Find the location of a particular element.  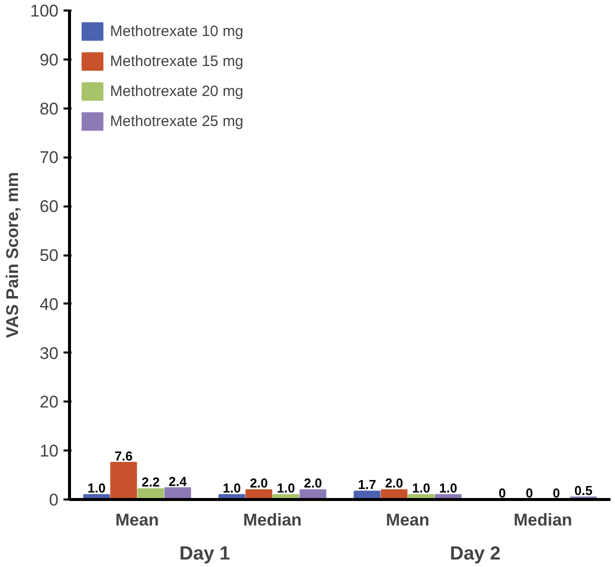

data-label: 2.2 is located at coordinates (151, 482).